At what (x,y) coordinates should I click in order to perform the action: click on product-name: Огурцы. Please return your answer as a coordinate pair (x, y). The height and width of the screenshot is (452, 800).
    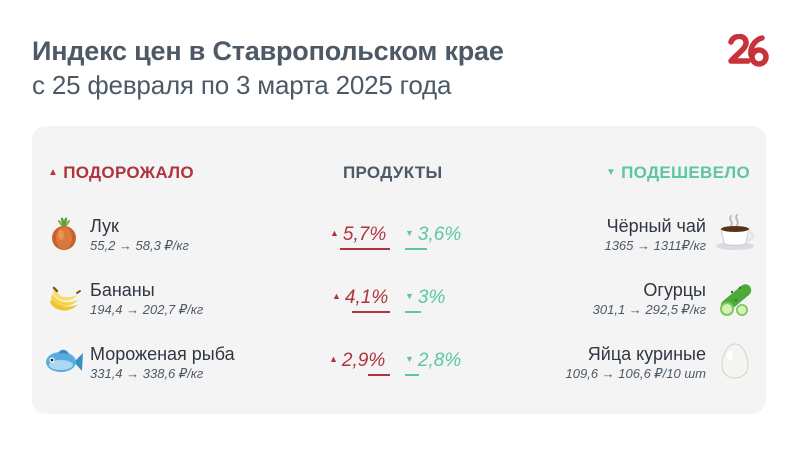
    Looking at the image, I should click on (674, 290).